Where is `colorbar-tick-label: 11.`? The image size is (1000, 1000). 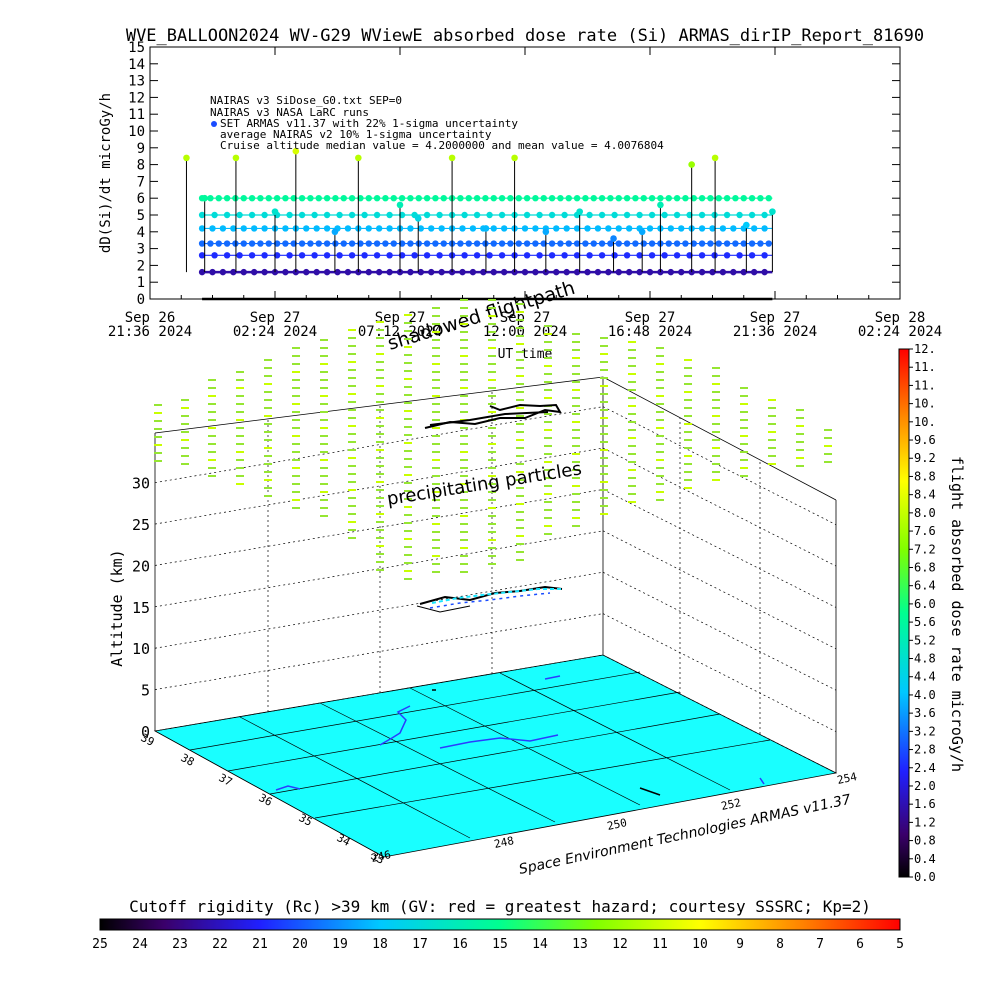 colorbar-tick-label: 11. is located at coordinates (925, 367).